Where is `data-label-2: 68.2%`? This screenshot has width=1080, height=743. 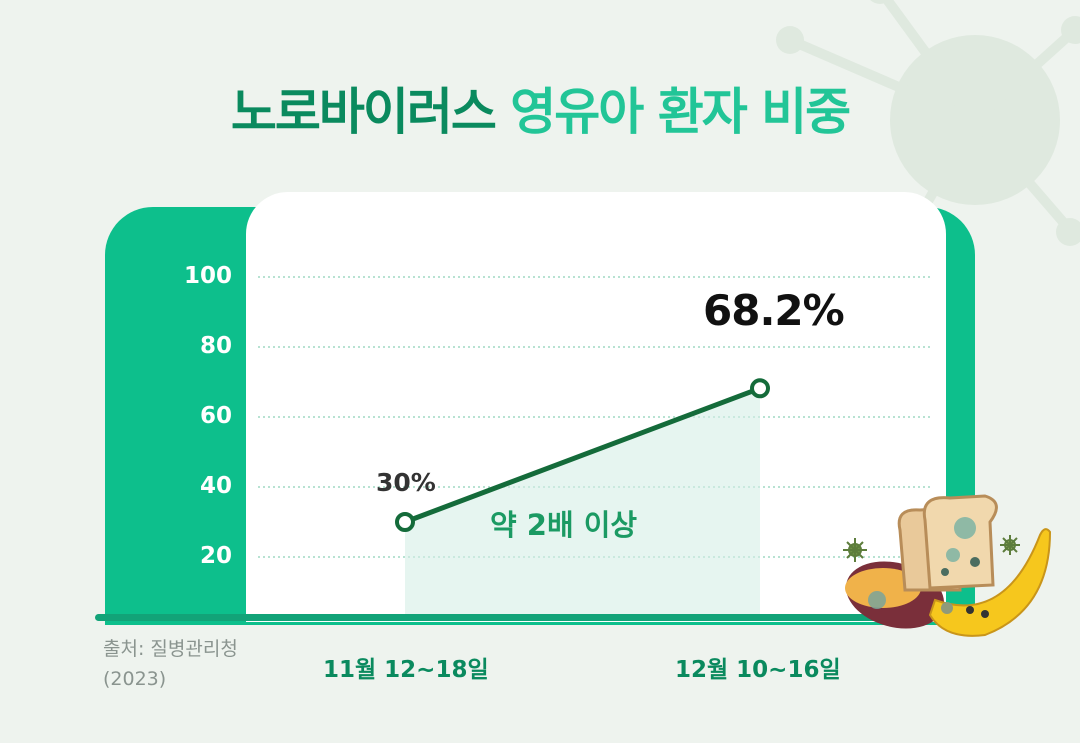
data-label-2: 68.2% is located at coordinates (774, 310).